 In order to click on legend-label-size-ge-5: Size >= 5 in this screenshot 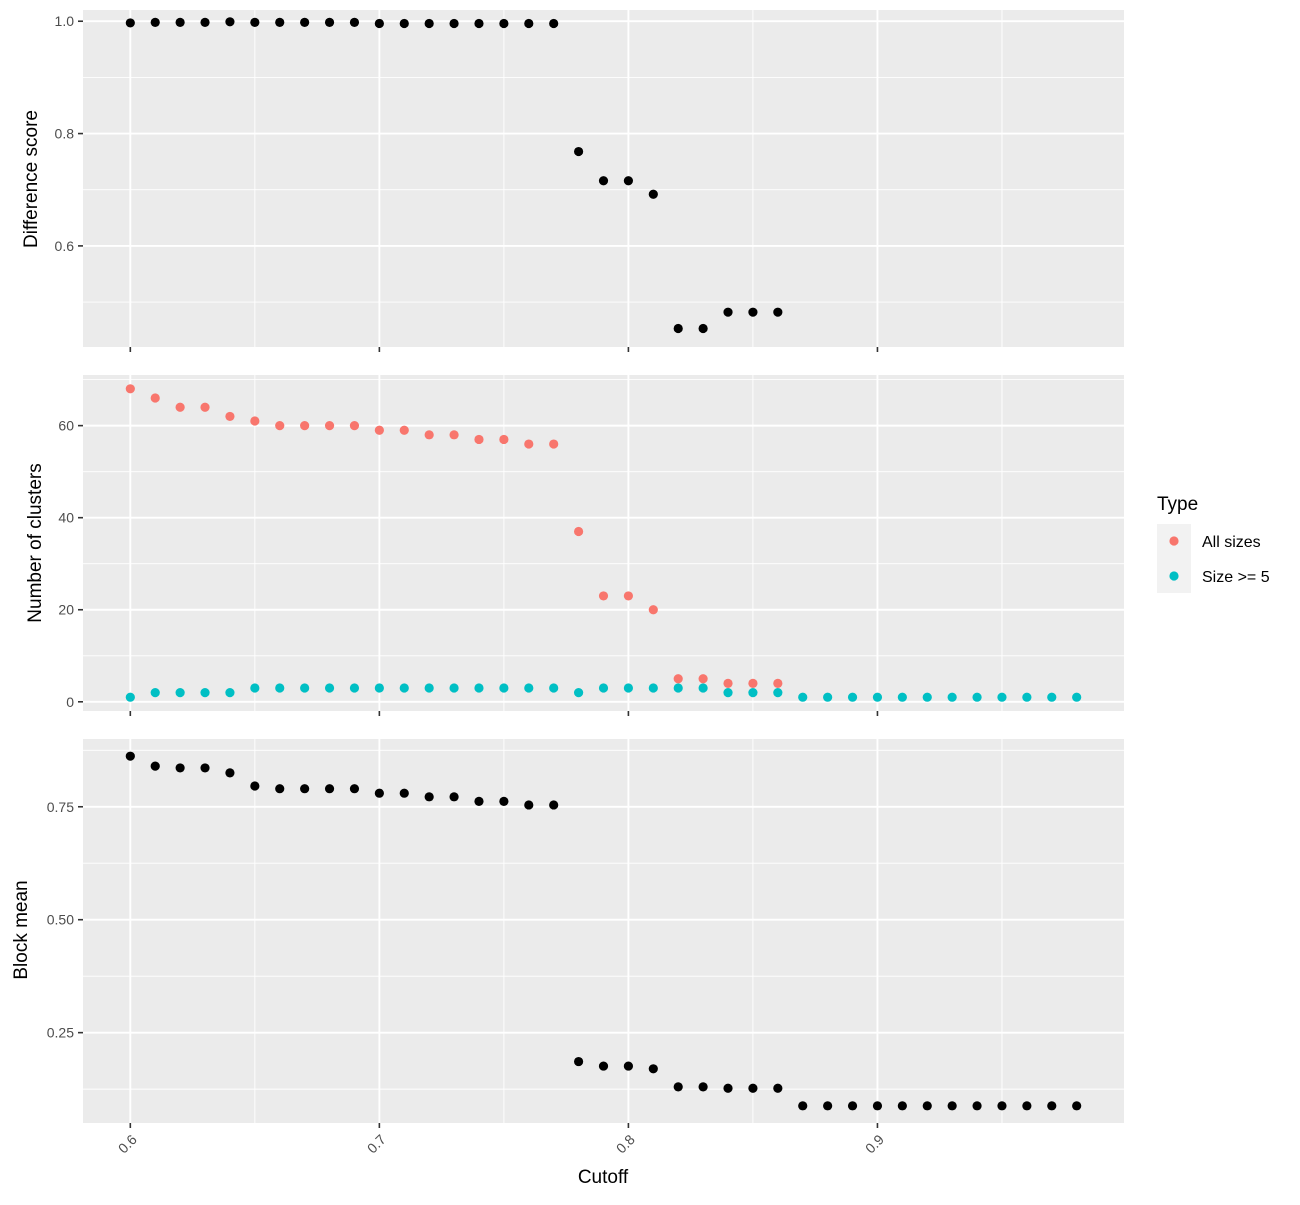, I will do `click(1236, 577)`.